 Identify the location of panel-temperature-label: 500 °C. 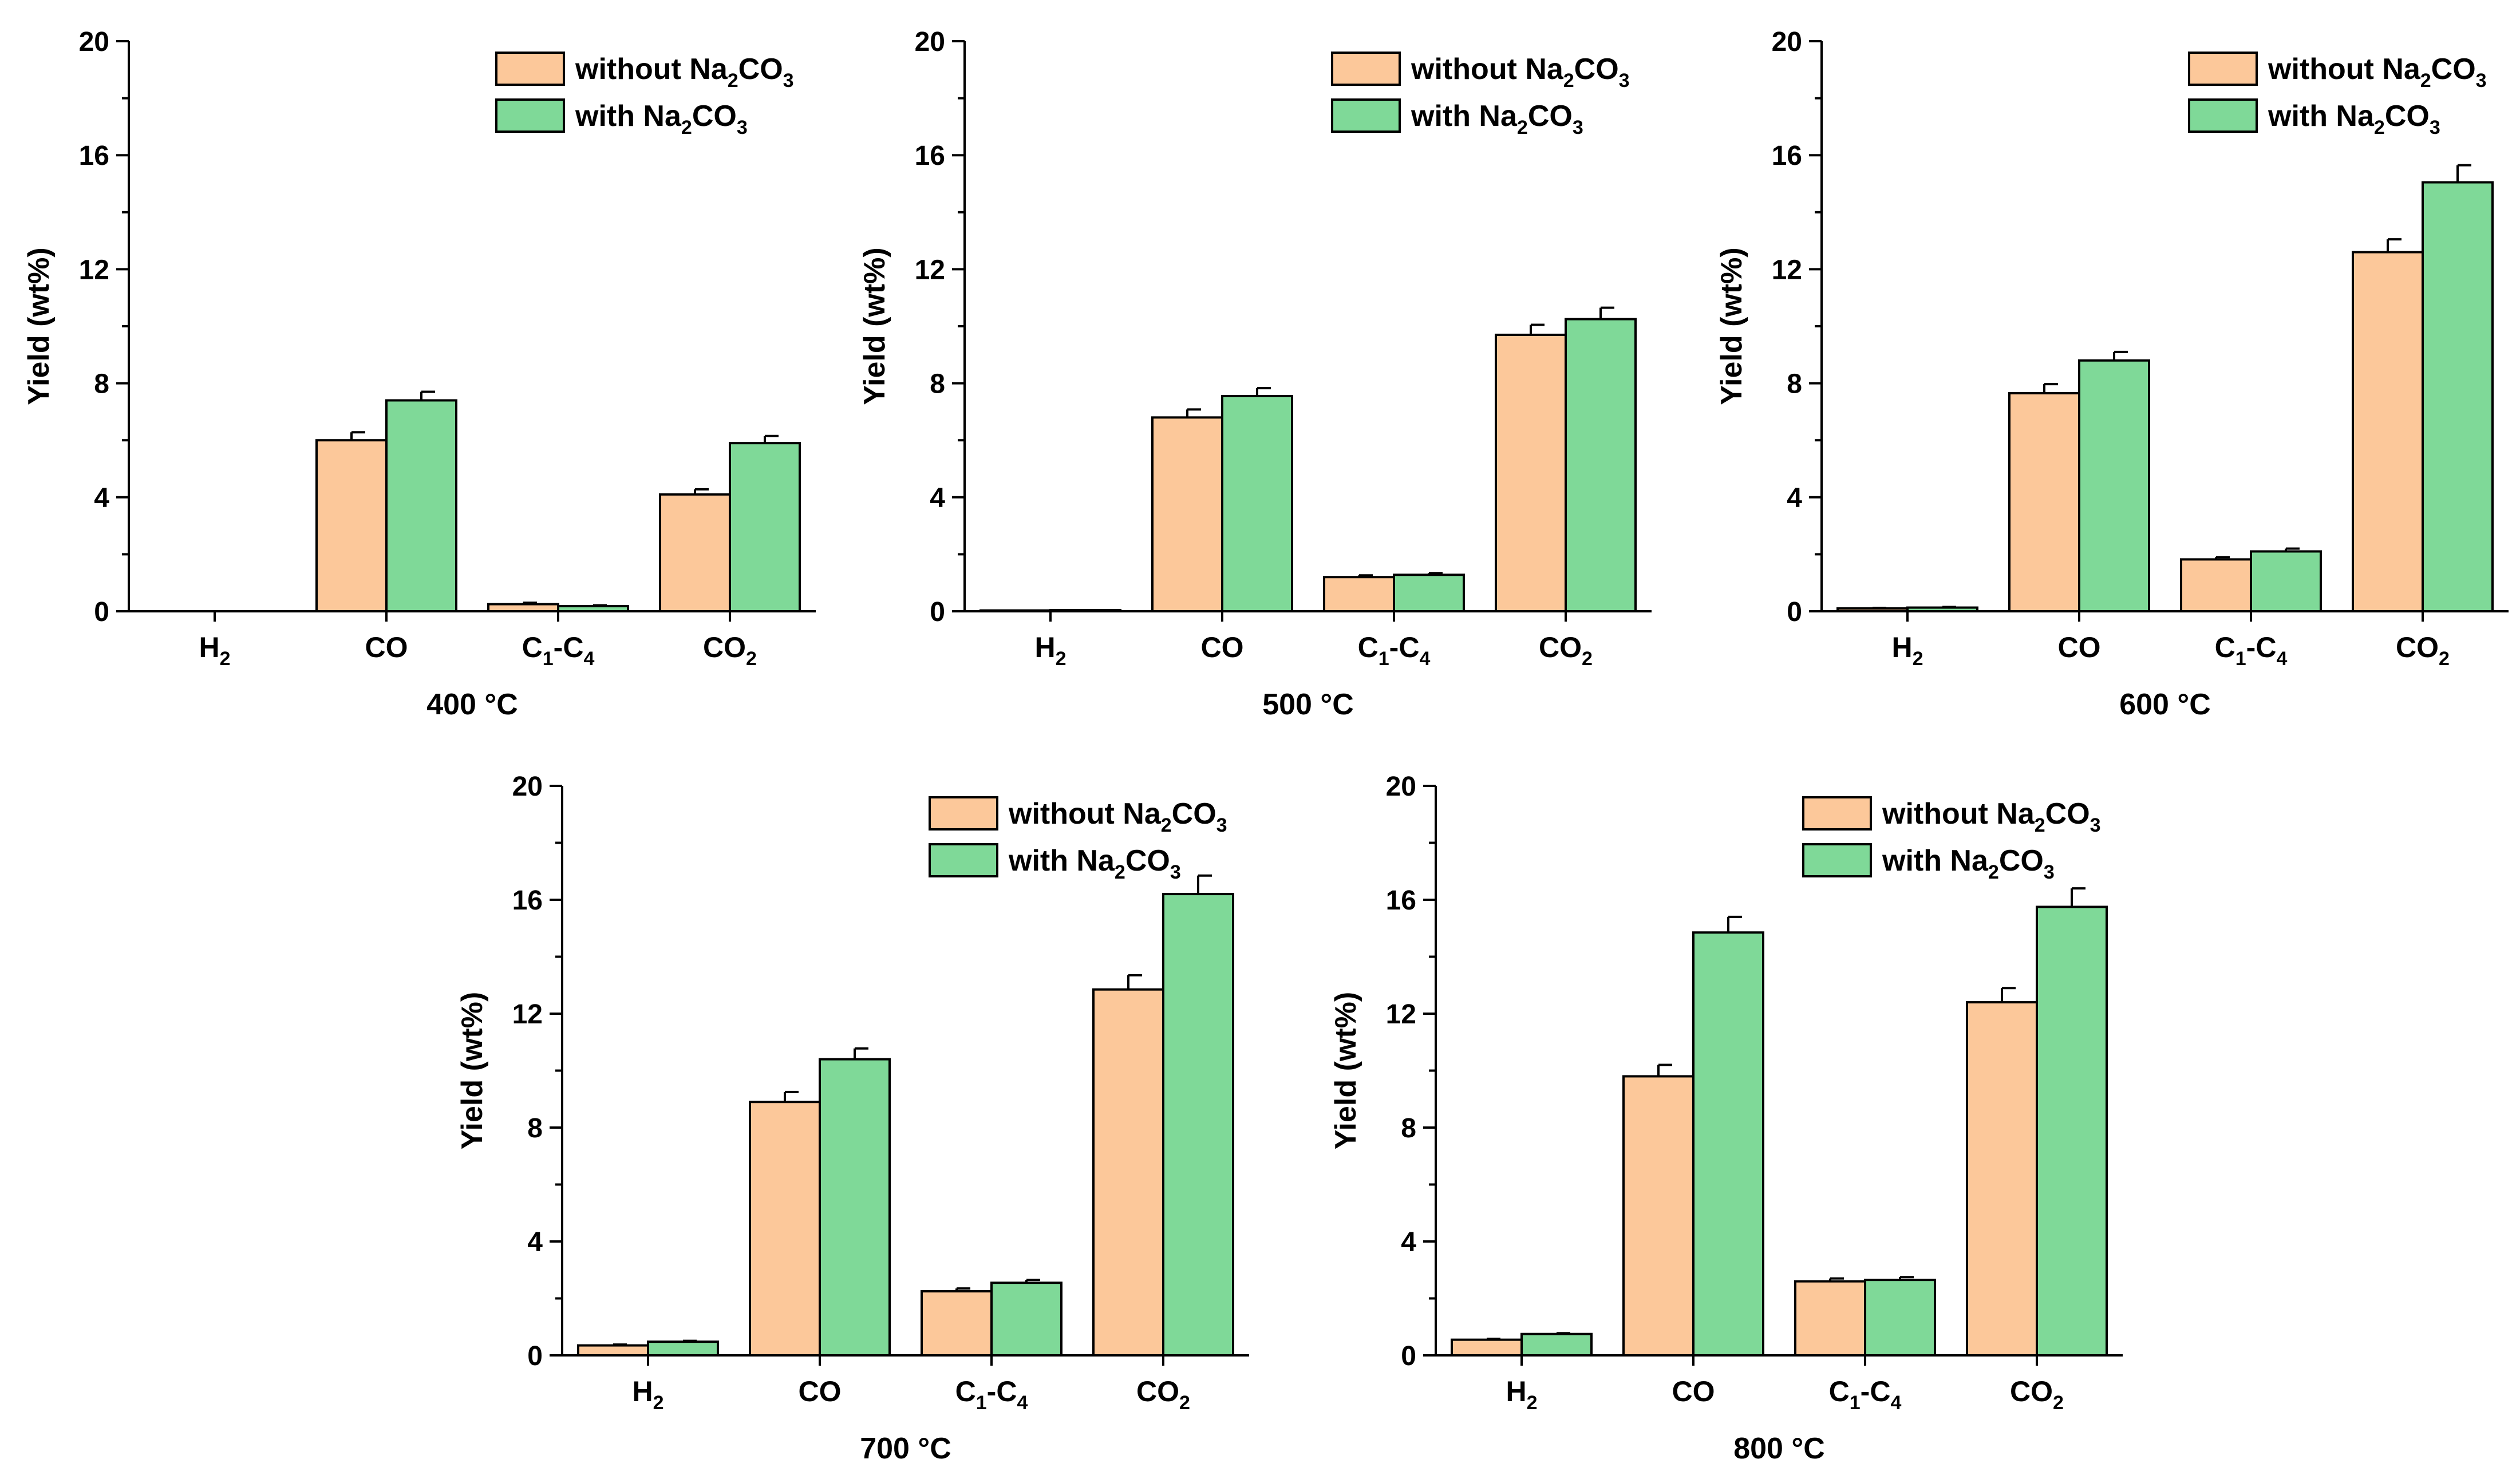
(1308, 704).